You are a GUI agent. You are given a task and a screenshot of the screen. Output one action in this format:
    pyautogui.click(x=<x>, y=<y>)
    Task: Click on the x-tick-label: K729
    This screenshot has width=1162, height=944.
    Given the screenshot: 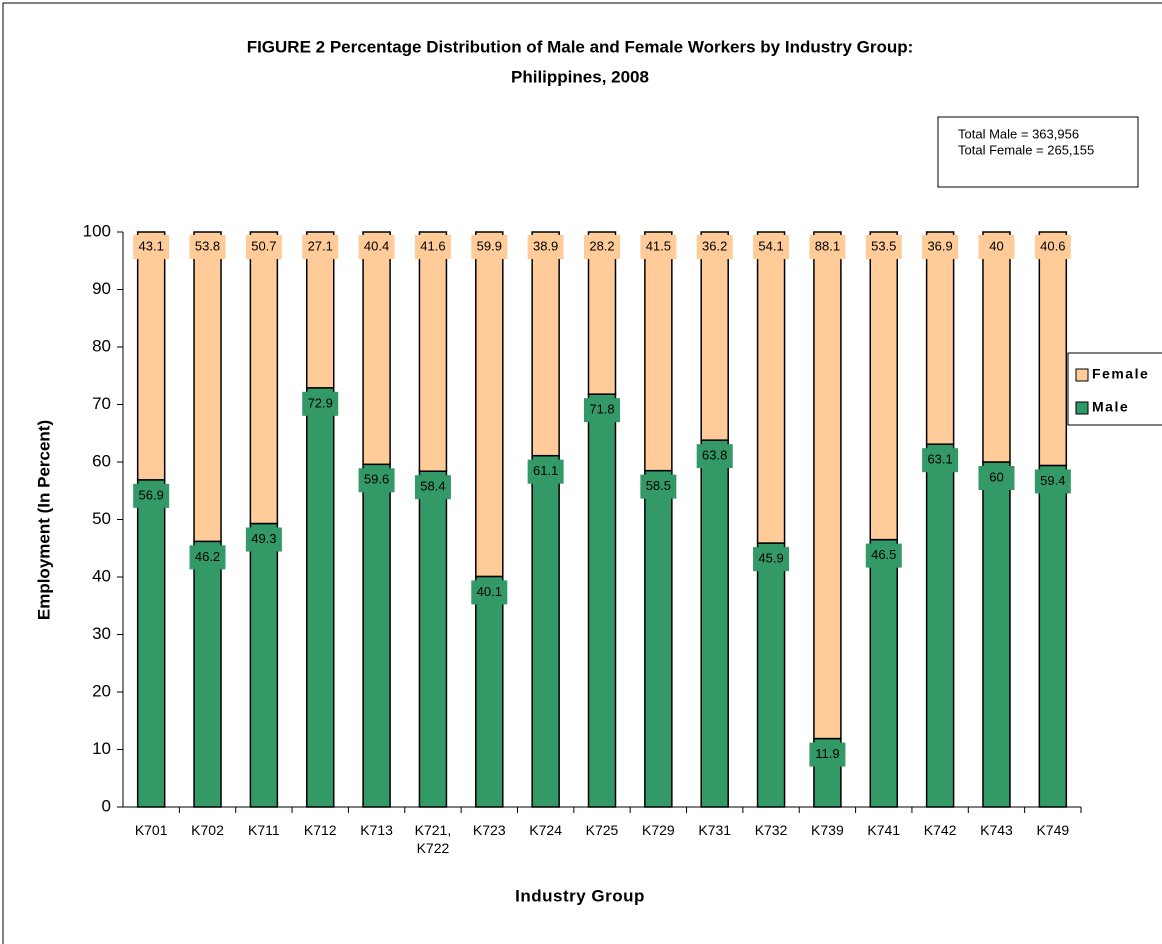 What is the action you would take?
    pyautogui.click(x=658, y=830)
    